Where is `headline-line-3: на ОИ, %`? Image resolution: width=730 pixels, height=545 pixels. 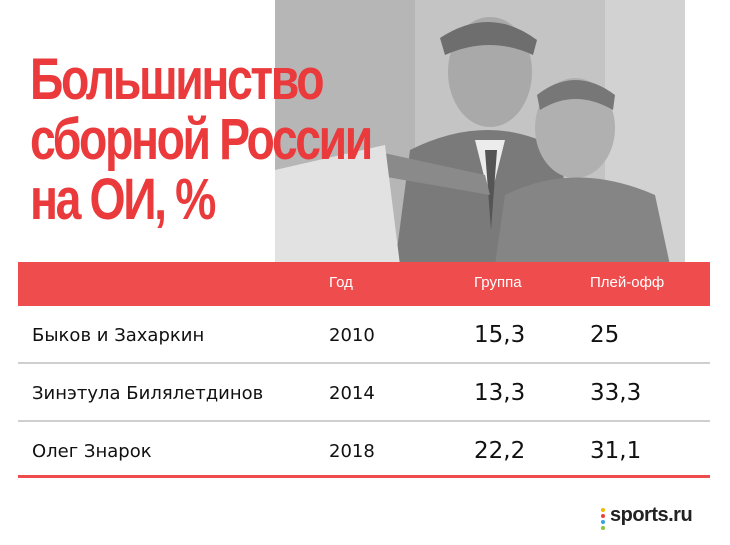 headline-line-3: на ОИ, % is located at coordinates (123, 199).